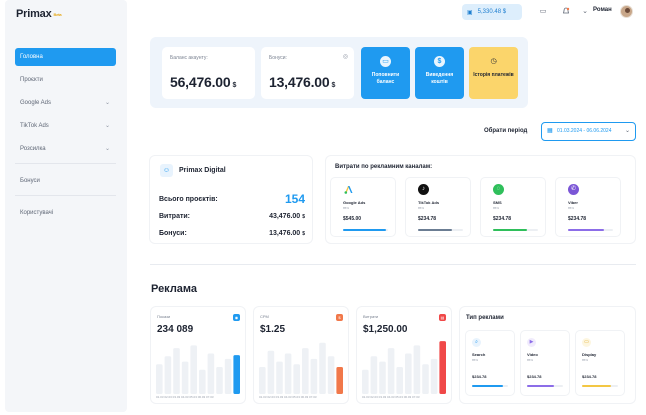  Describe the element at coordinates (307, 73) in the screenshot. I see `bonus-card: Бонуси: ◎ 13,476.00 $` at that location.